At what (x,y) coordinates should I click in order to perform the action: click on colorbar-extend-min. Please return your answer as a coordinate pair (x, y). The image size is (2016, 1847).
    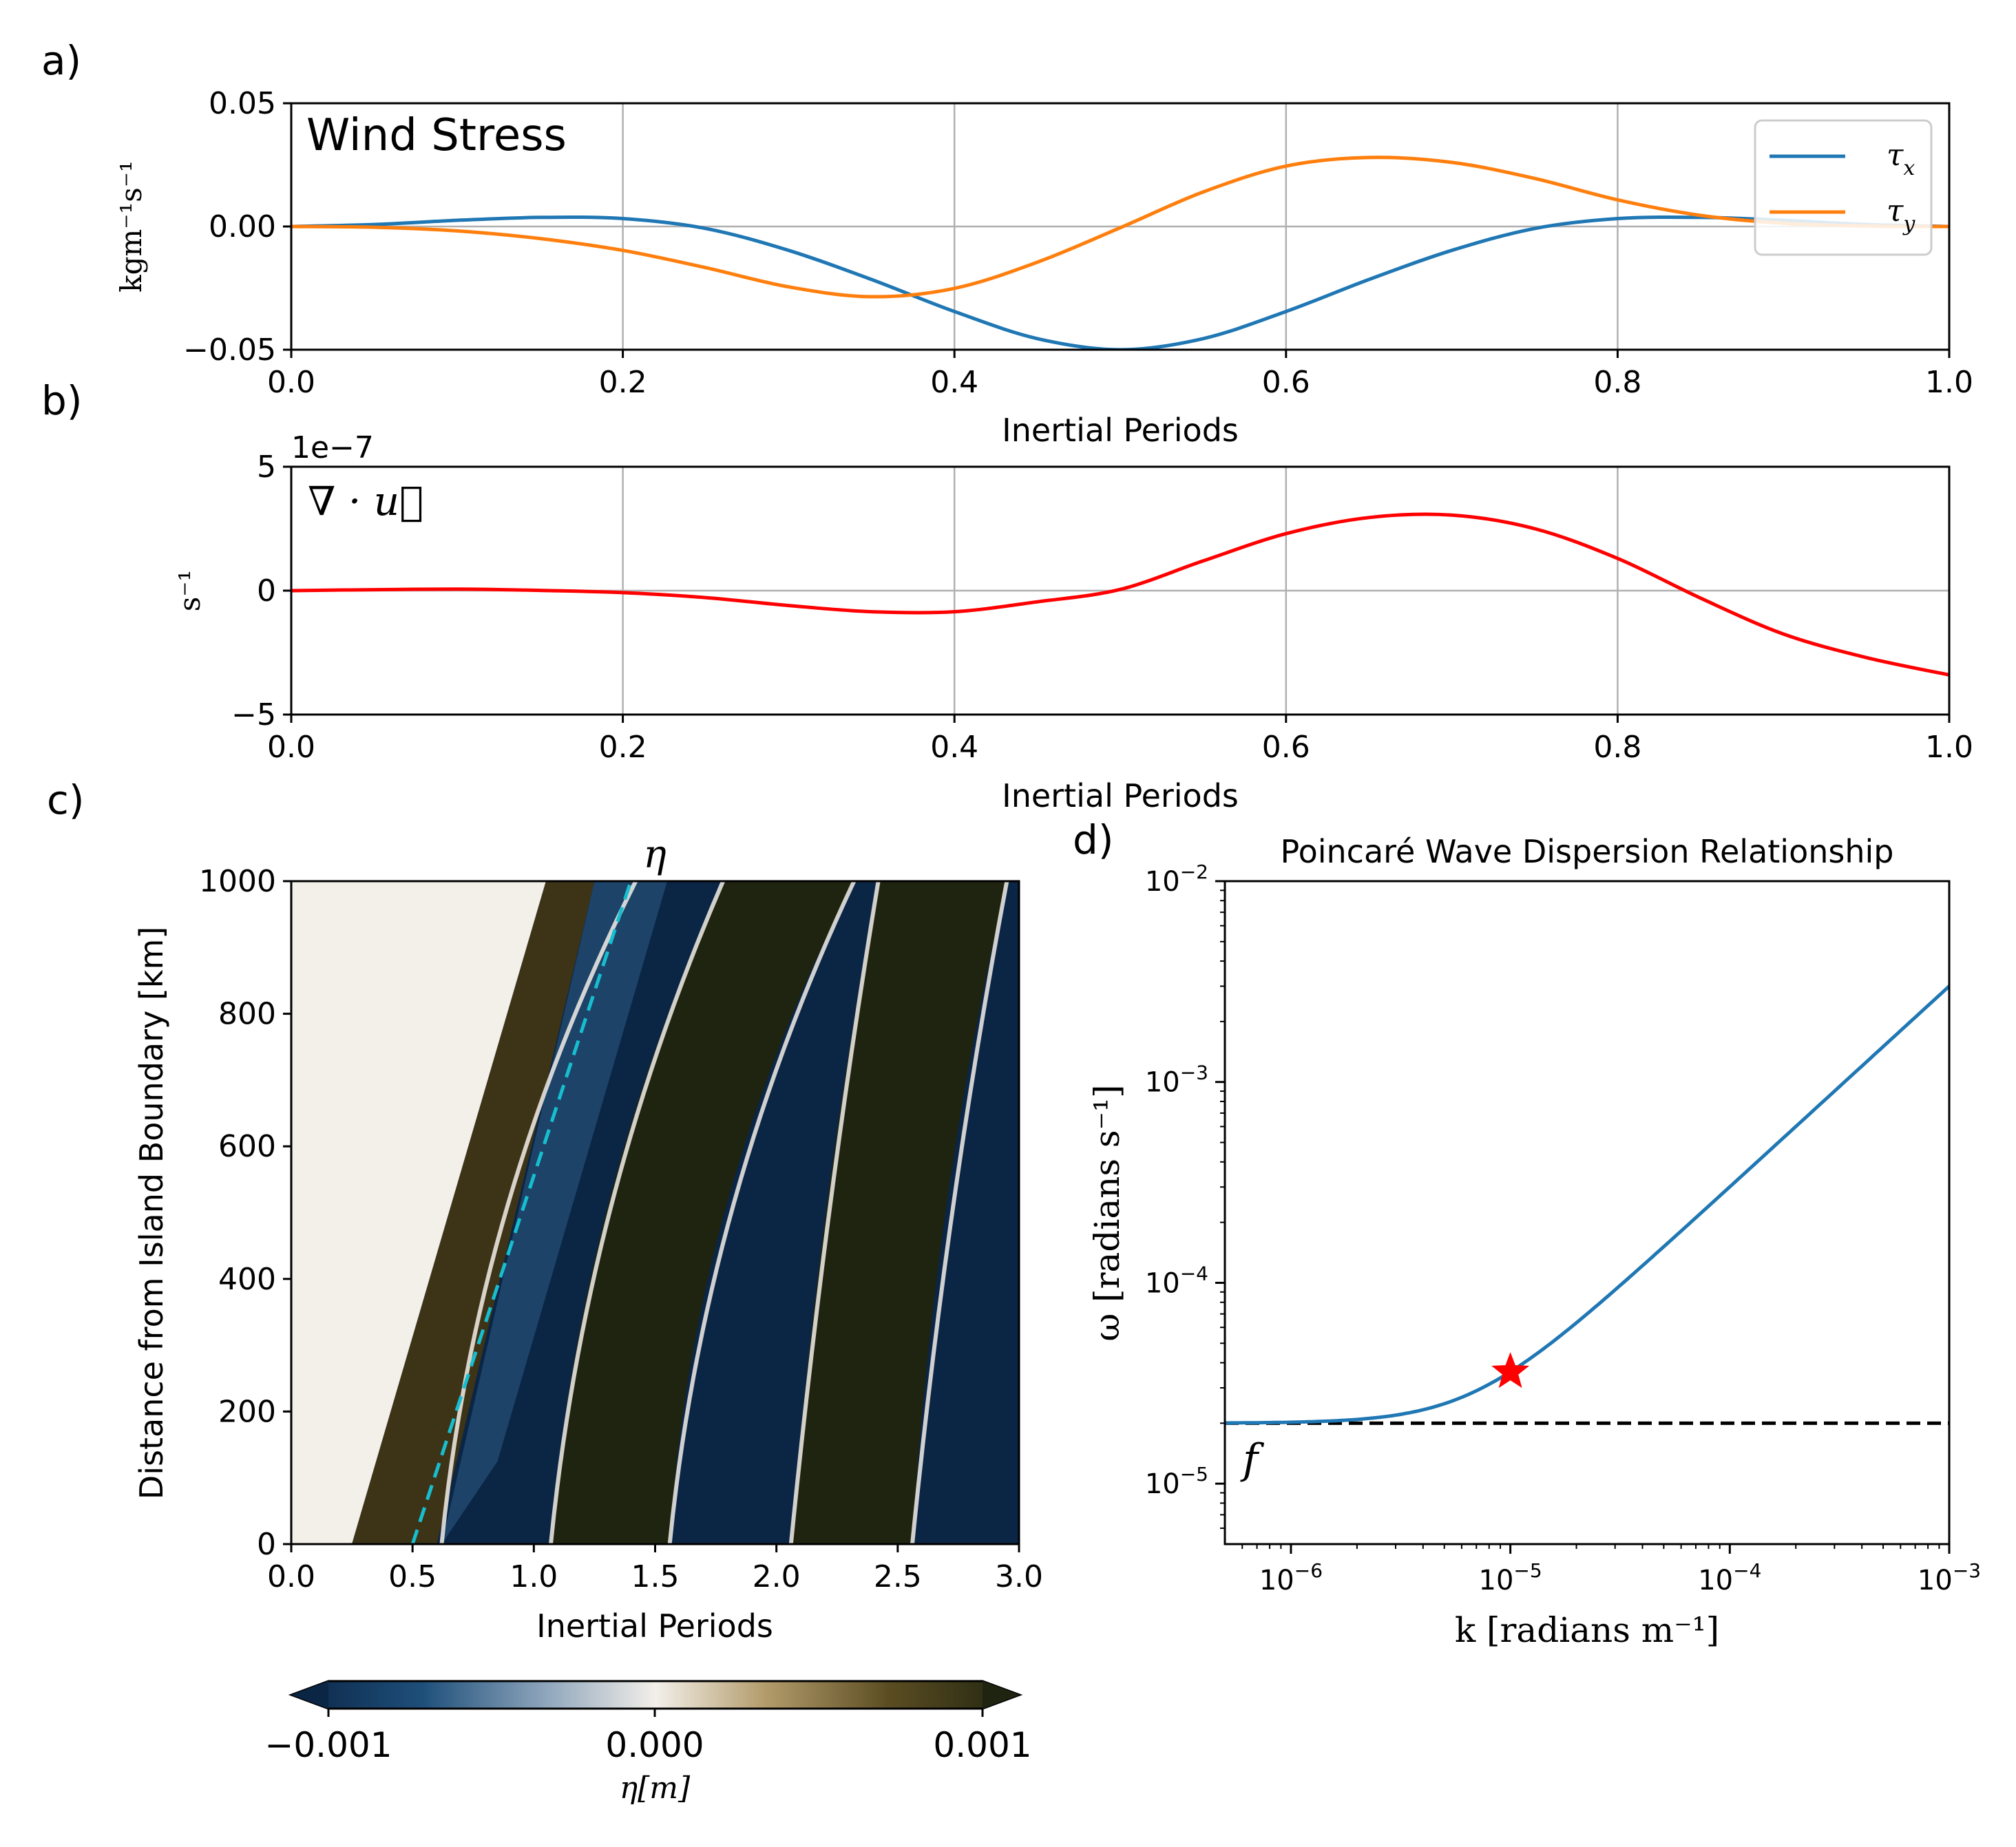
    Looking at the image, I should click on (309, 1695).